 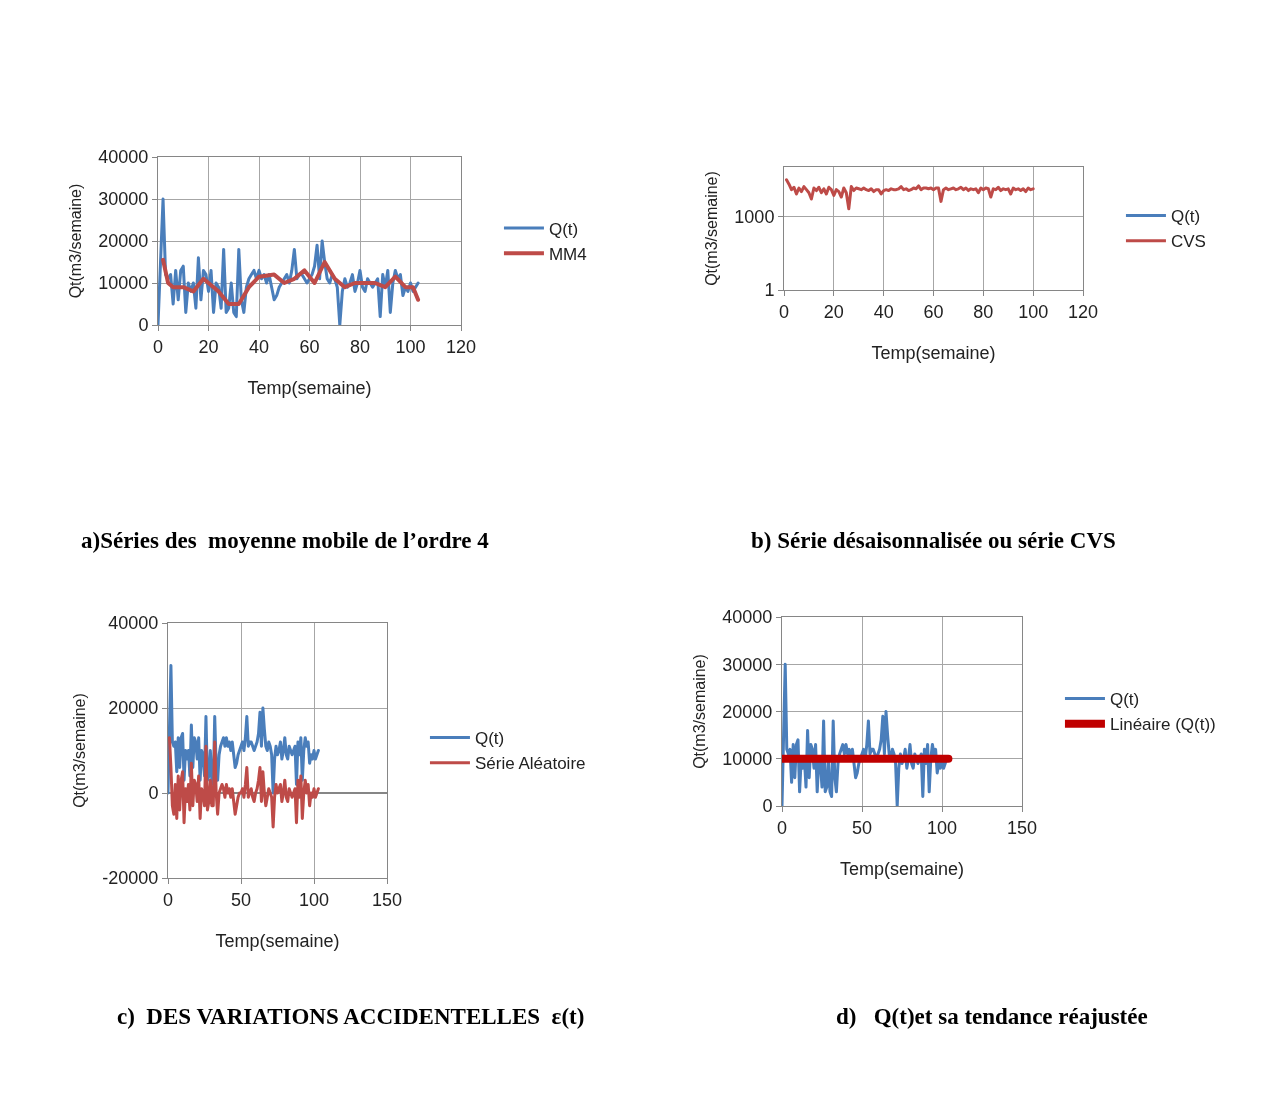 What do you see at coordinates (530, 764) in the screenshot?
I see `legend-label: Série Aléatoire` at bounding box center [530, 764].